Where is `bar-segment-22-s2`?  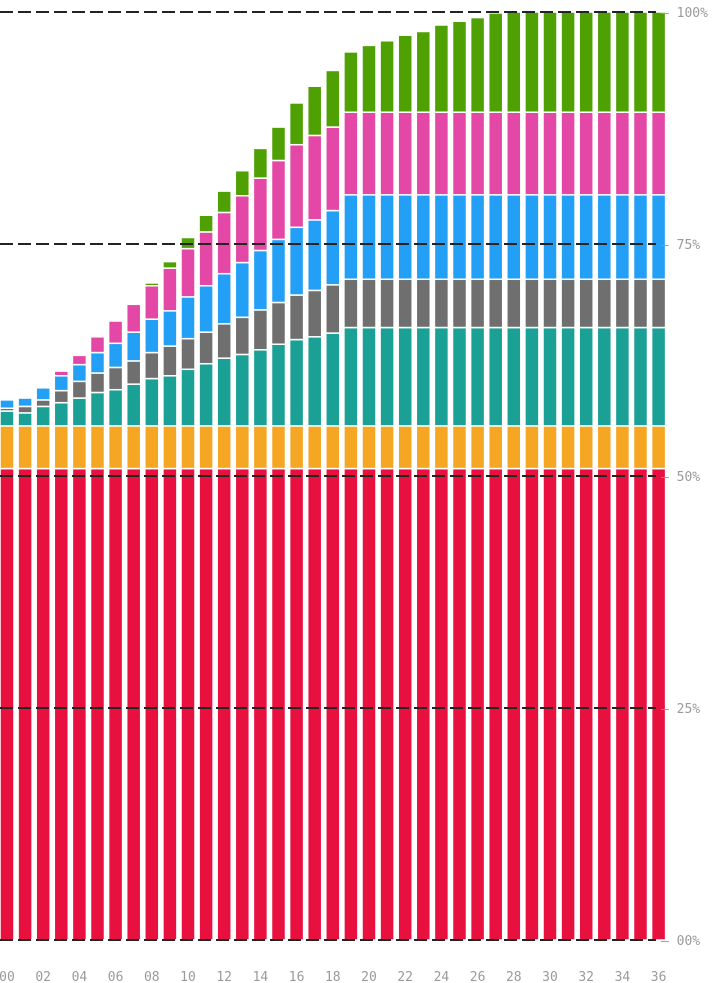 bar-segment-22-s2 is located at coordinates (405, 376).